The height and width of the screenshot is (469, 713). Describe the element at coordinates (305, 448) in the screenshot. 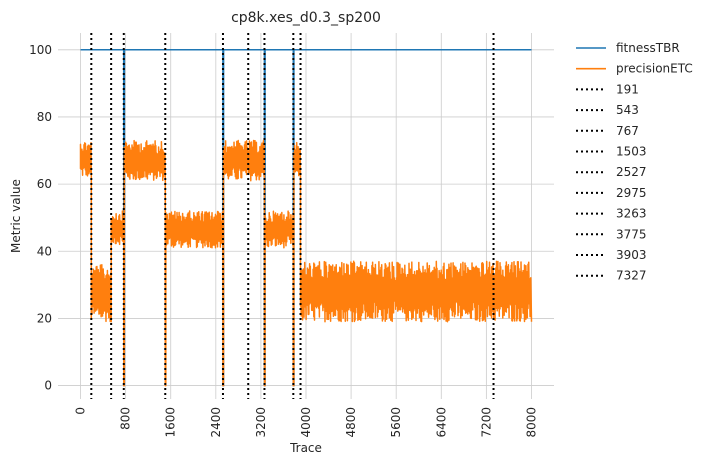

I see `x-axis-label: Trace` at that location.